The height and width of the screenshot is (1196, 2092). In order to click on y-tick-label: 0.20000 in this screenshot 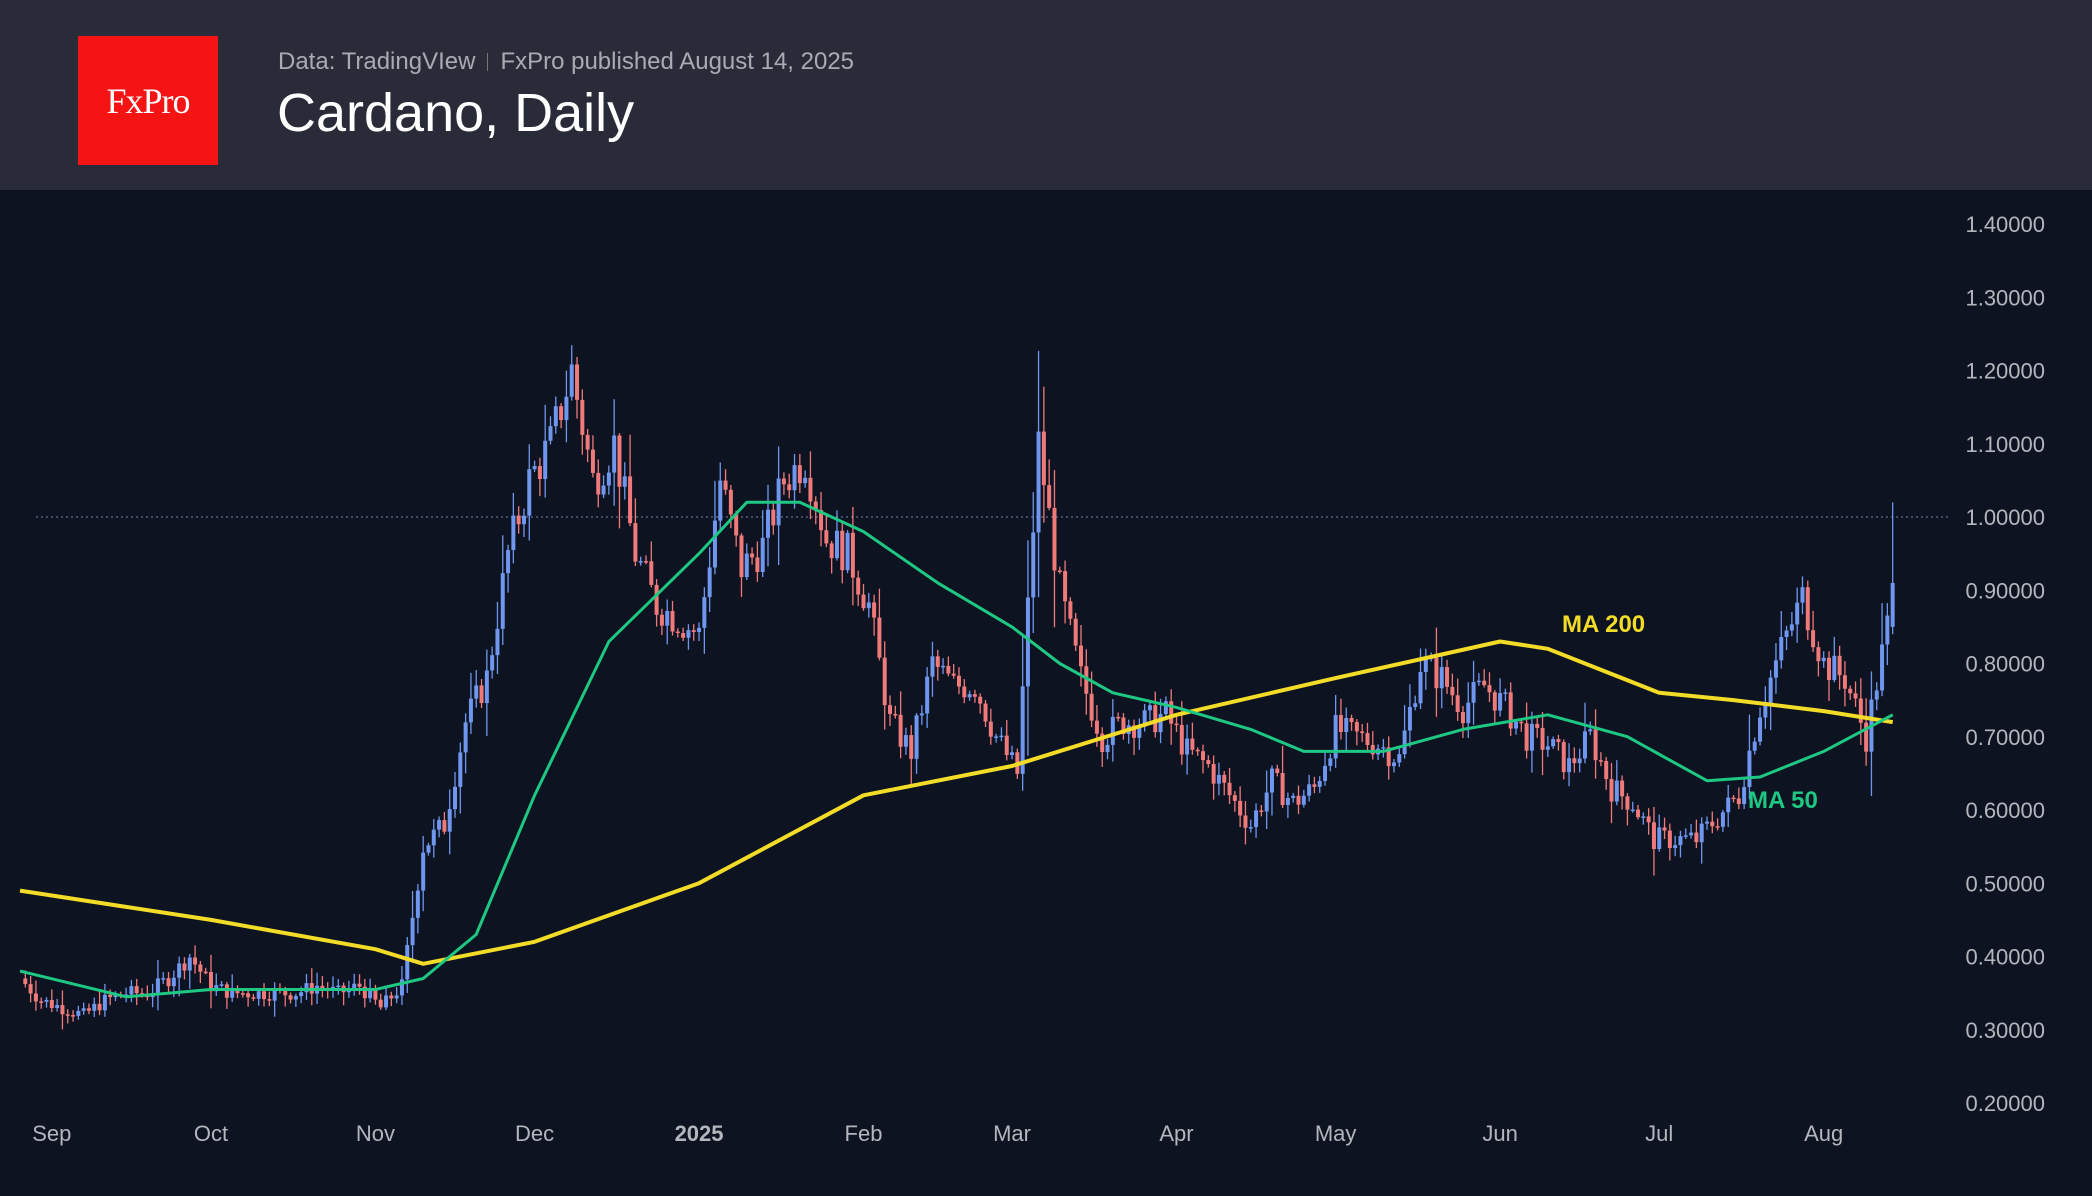, I will do `click(2005, 1103)`.